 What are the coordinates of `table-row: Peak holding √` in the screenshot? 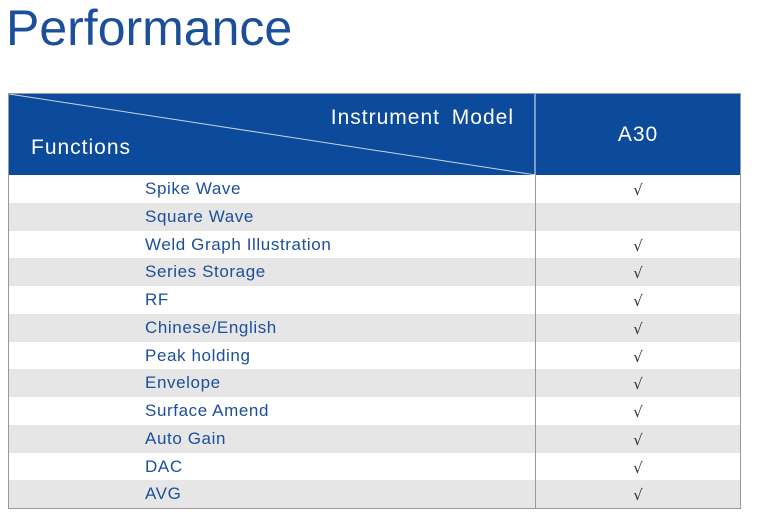 It's located at (374, 356).